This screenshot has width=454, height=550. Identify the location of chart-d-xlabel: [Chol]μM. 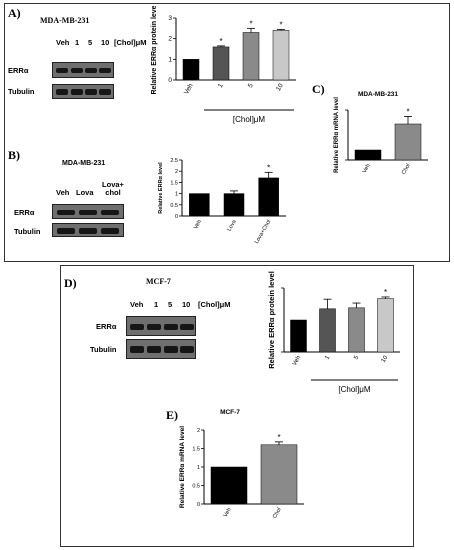
(354, 389).